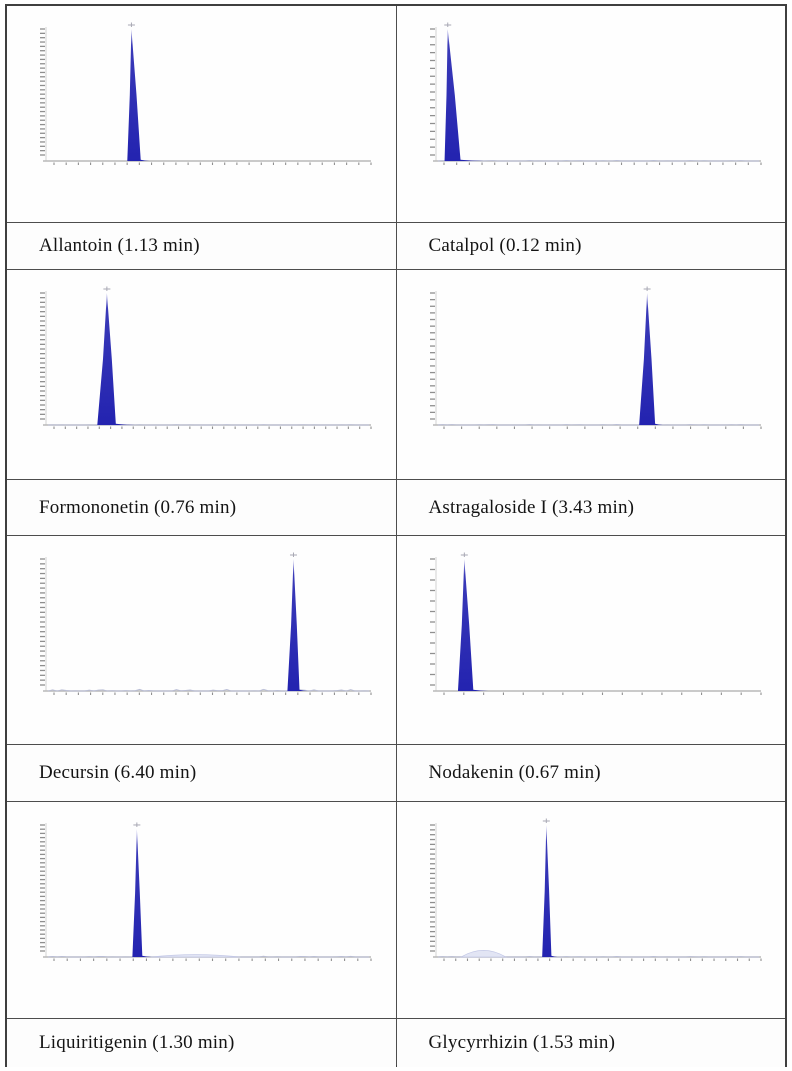 Image resolution: width=792 pixels, height=1071 pixels. Describe the element at coordinates (531, 507) in the screenshot. I see `caption-text: Astragaloside I (3.43 min)` at that location.